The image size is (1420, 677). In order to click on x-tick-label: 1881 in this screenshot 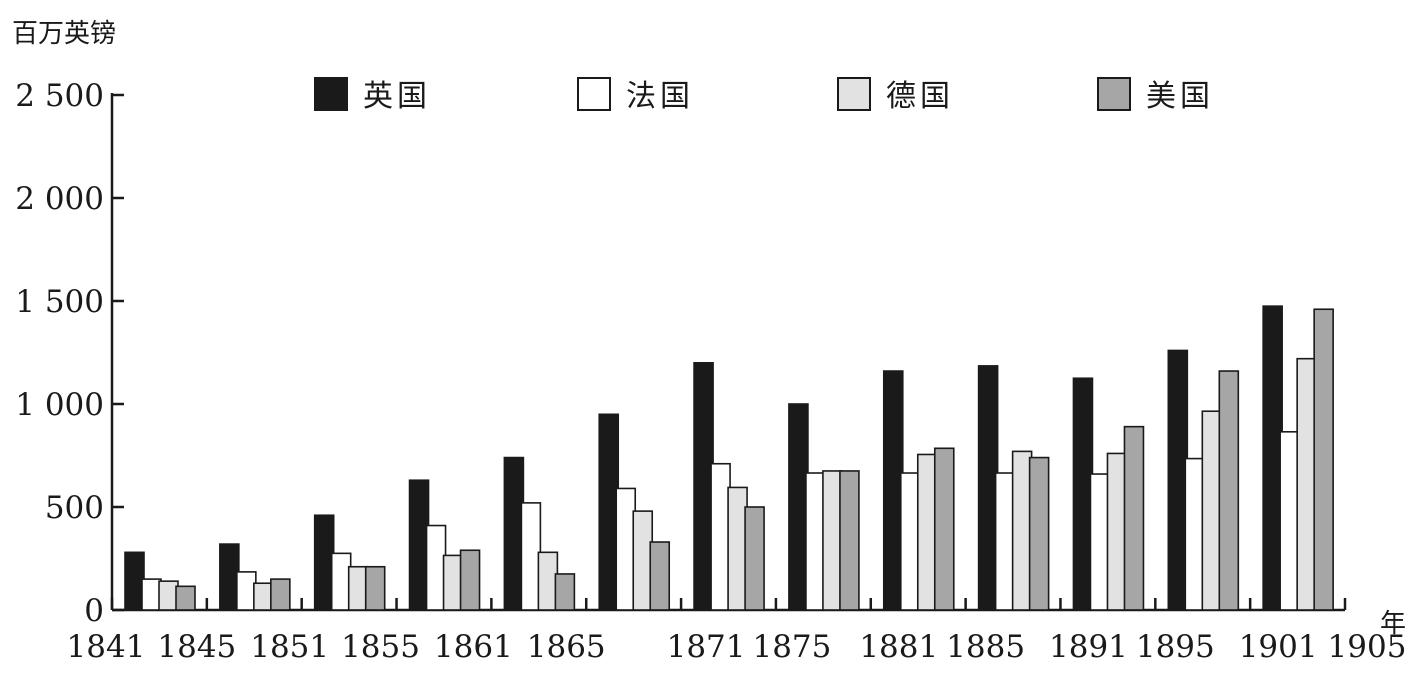, I will do `click(898, 647)`.